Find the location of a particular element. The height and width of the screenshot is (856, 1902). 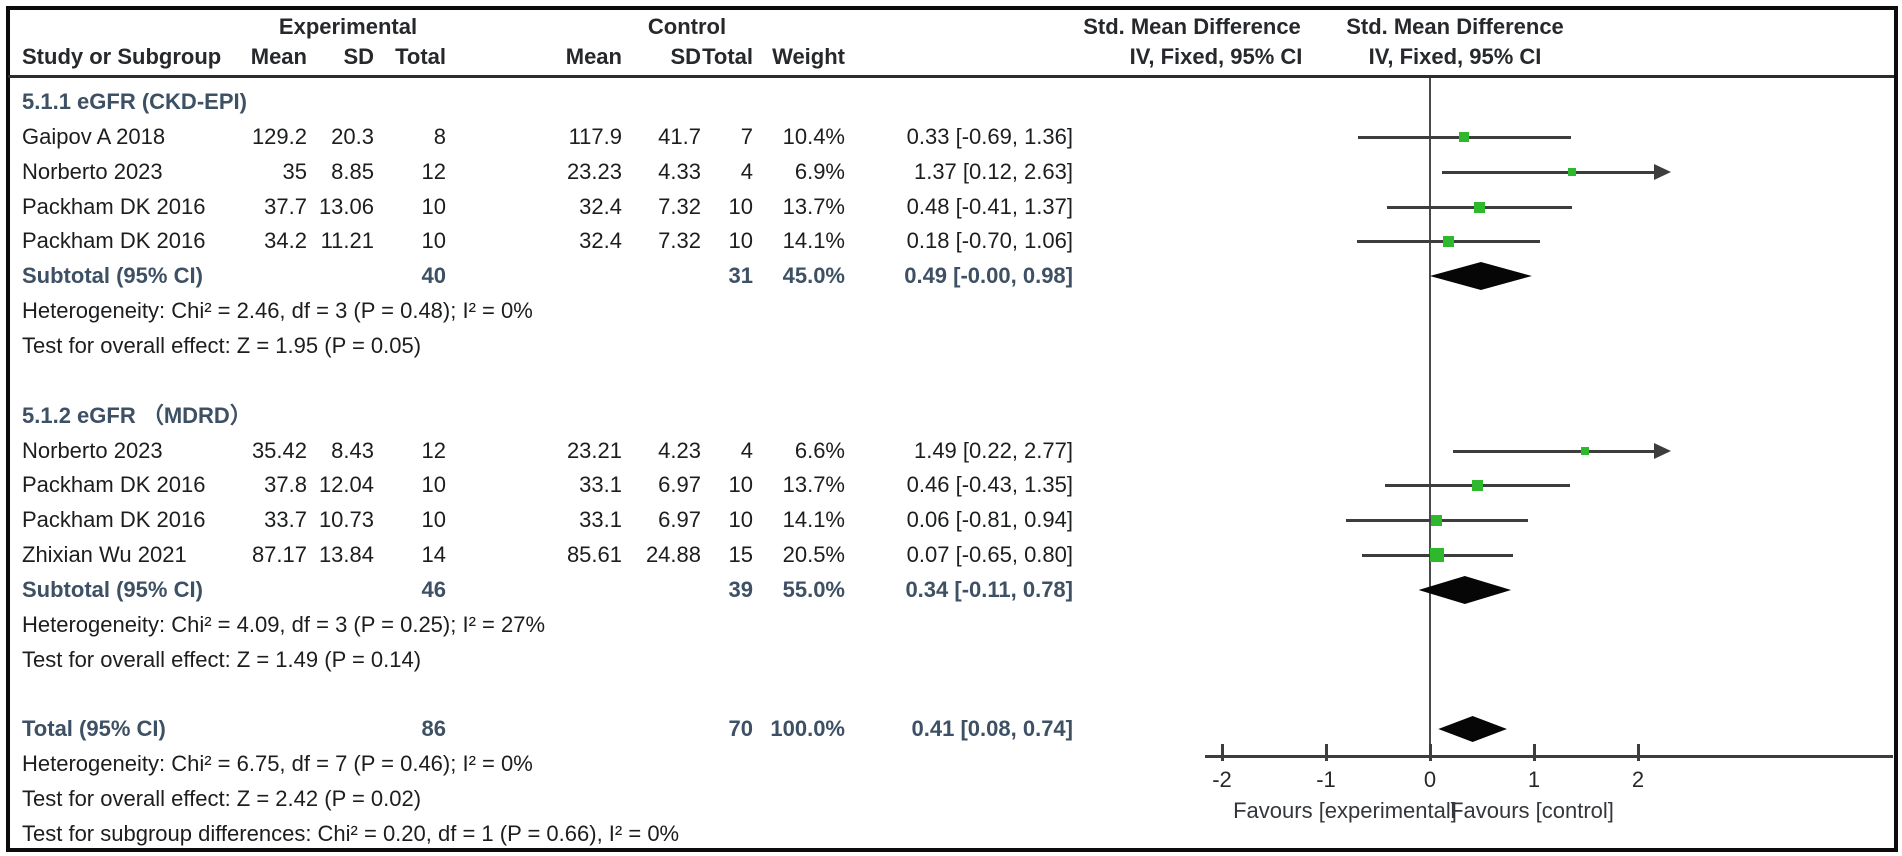

ctl-total: 15 is located at coordinates (740, 554).